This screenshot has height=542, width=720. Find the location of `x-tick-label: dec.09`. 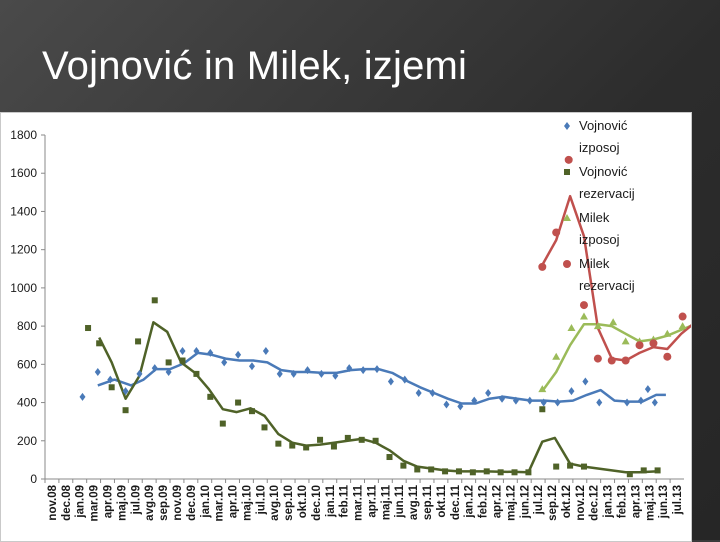

x-tick-label: dec.09 is located at coordinates (192, 503).